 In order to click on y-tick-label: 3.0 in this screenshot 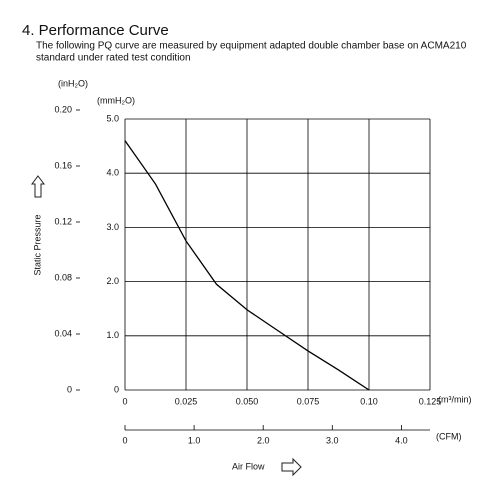, I will do `click(112, 227)`.